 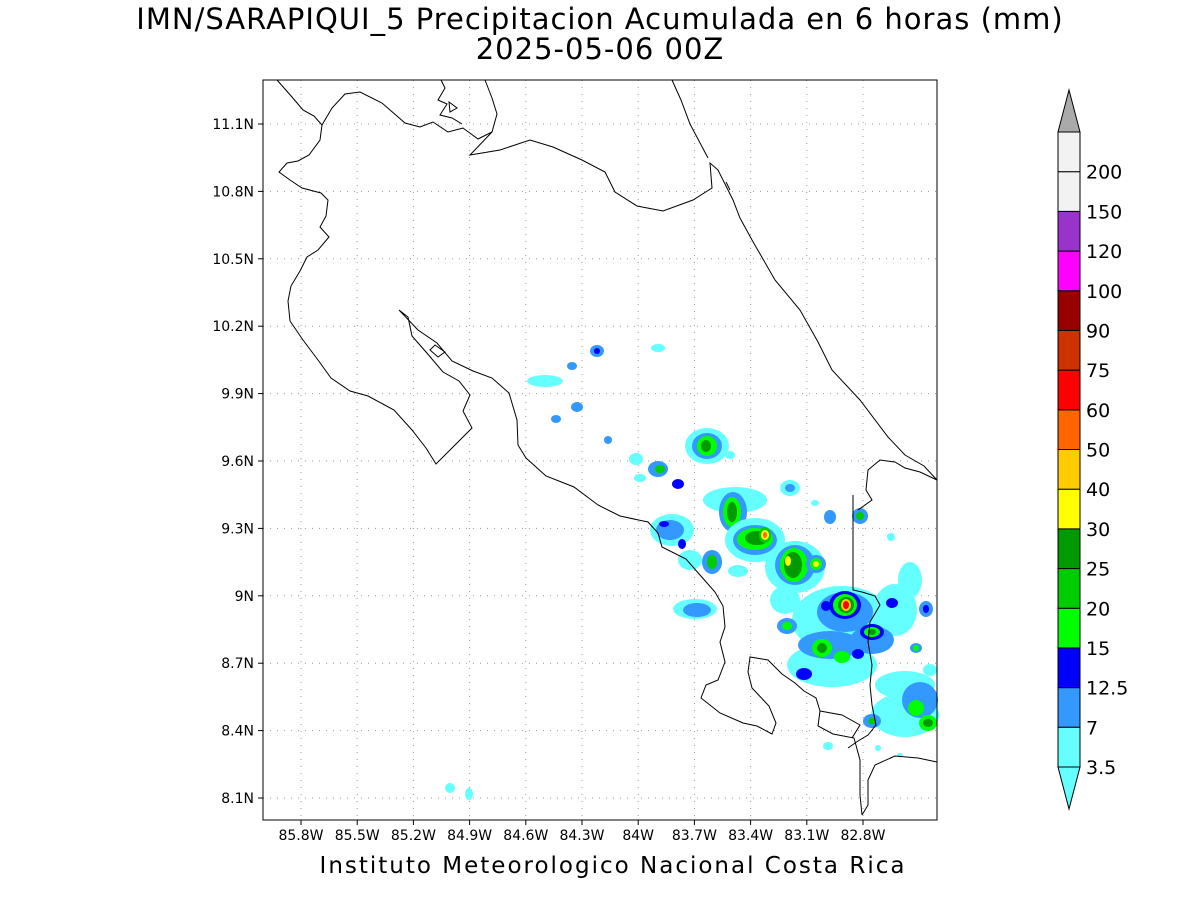 I want to click on lon-tick-label: 84W, so click(x=638, y=836).